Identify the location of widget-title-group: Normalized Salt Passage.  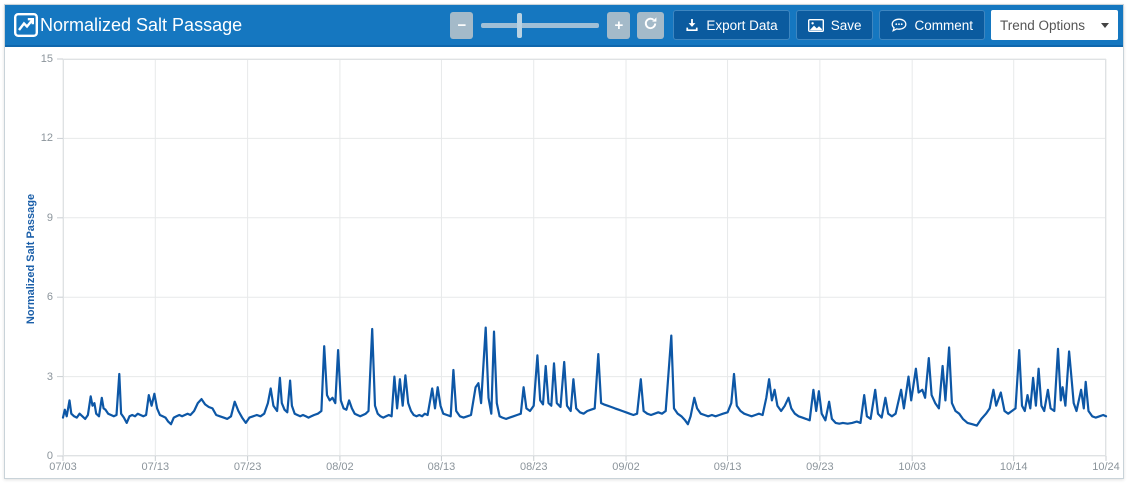
(127, 25).